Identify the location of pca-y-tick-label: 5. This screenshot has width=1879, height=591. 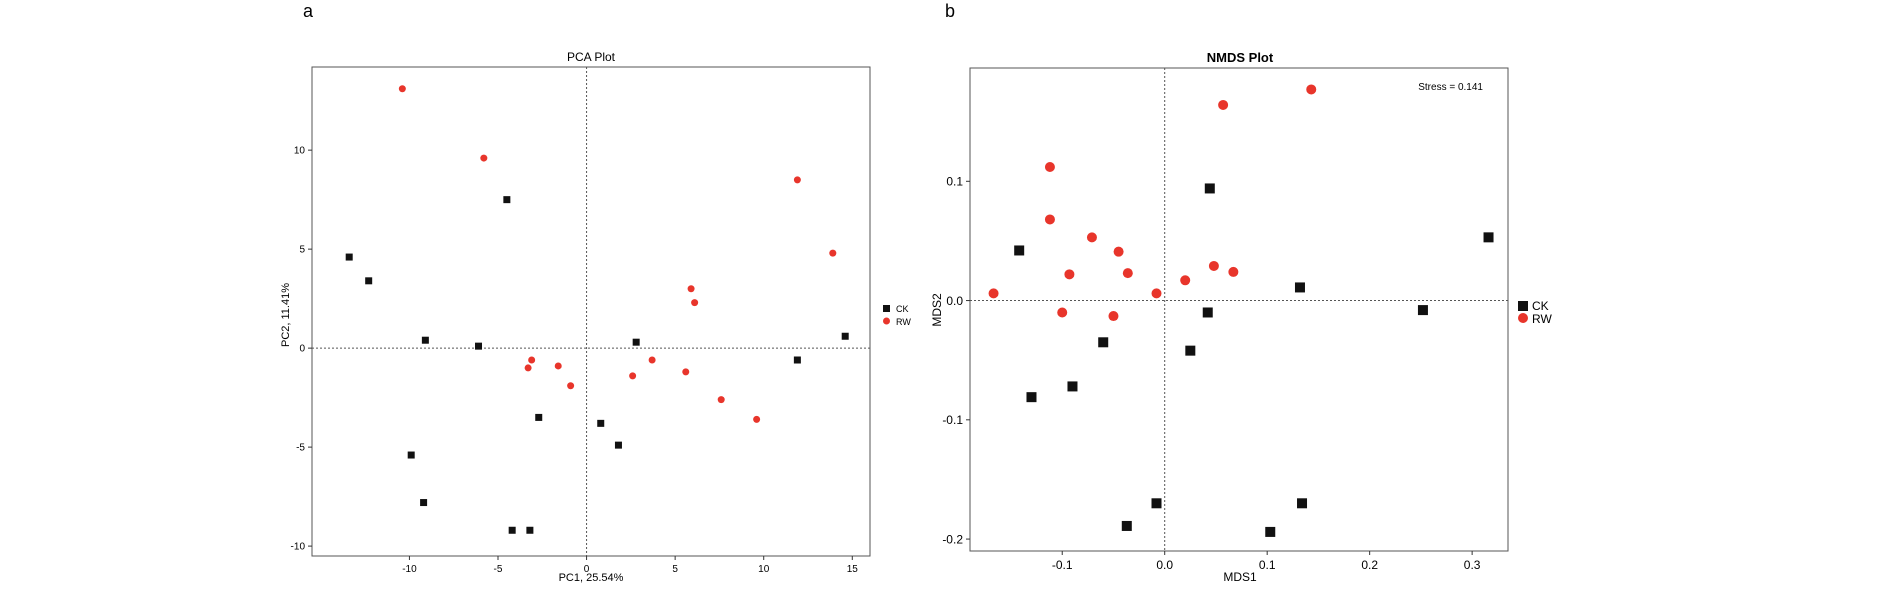
(302, 250).